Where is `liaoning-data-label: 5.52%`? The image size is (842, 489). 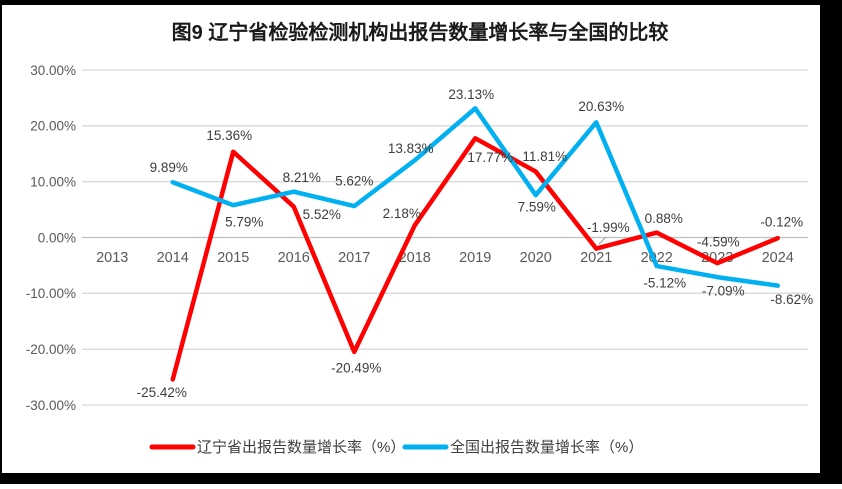
liaoning-data-label: 5.52% is located at coordinates (322, 214).